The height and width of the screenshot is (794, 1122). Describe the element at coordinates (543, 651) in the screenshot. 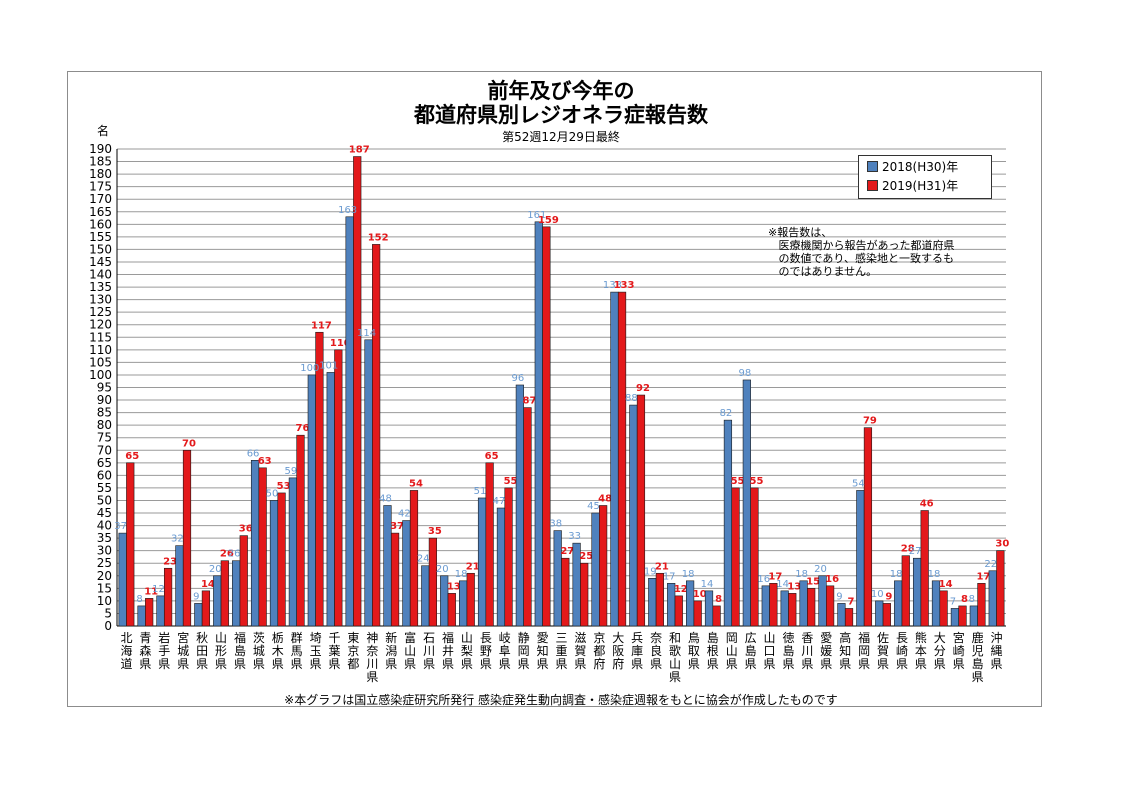

I see `x-tick-label: 愛知県` at that location.